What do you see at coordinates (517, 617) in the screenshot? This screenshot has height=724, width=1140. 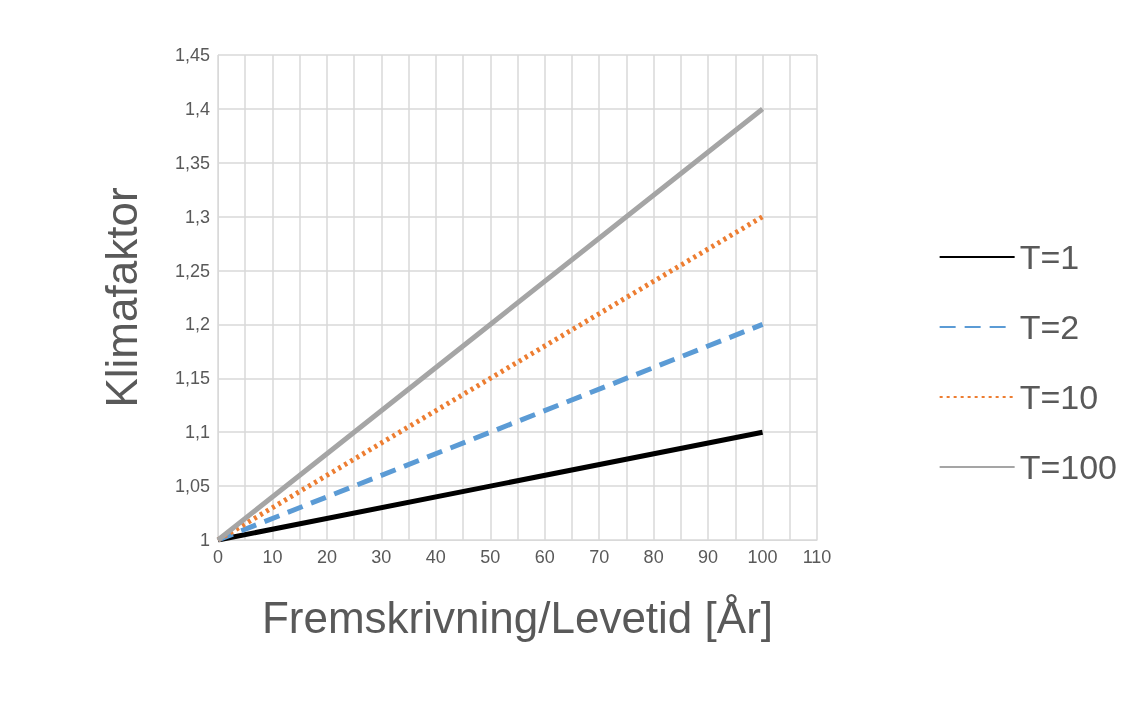 I see `x-axis-title: Fremskrivning/Levetid [År]` at bounding box center [517, 617].